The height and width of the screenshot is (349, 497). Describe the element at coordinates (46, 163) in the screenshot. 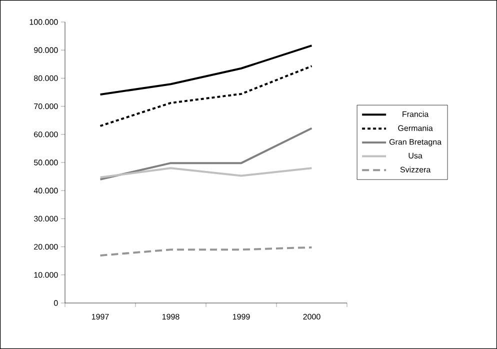

I see `y-tick-label: 50.000` at that location.